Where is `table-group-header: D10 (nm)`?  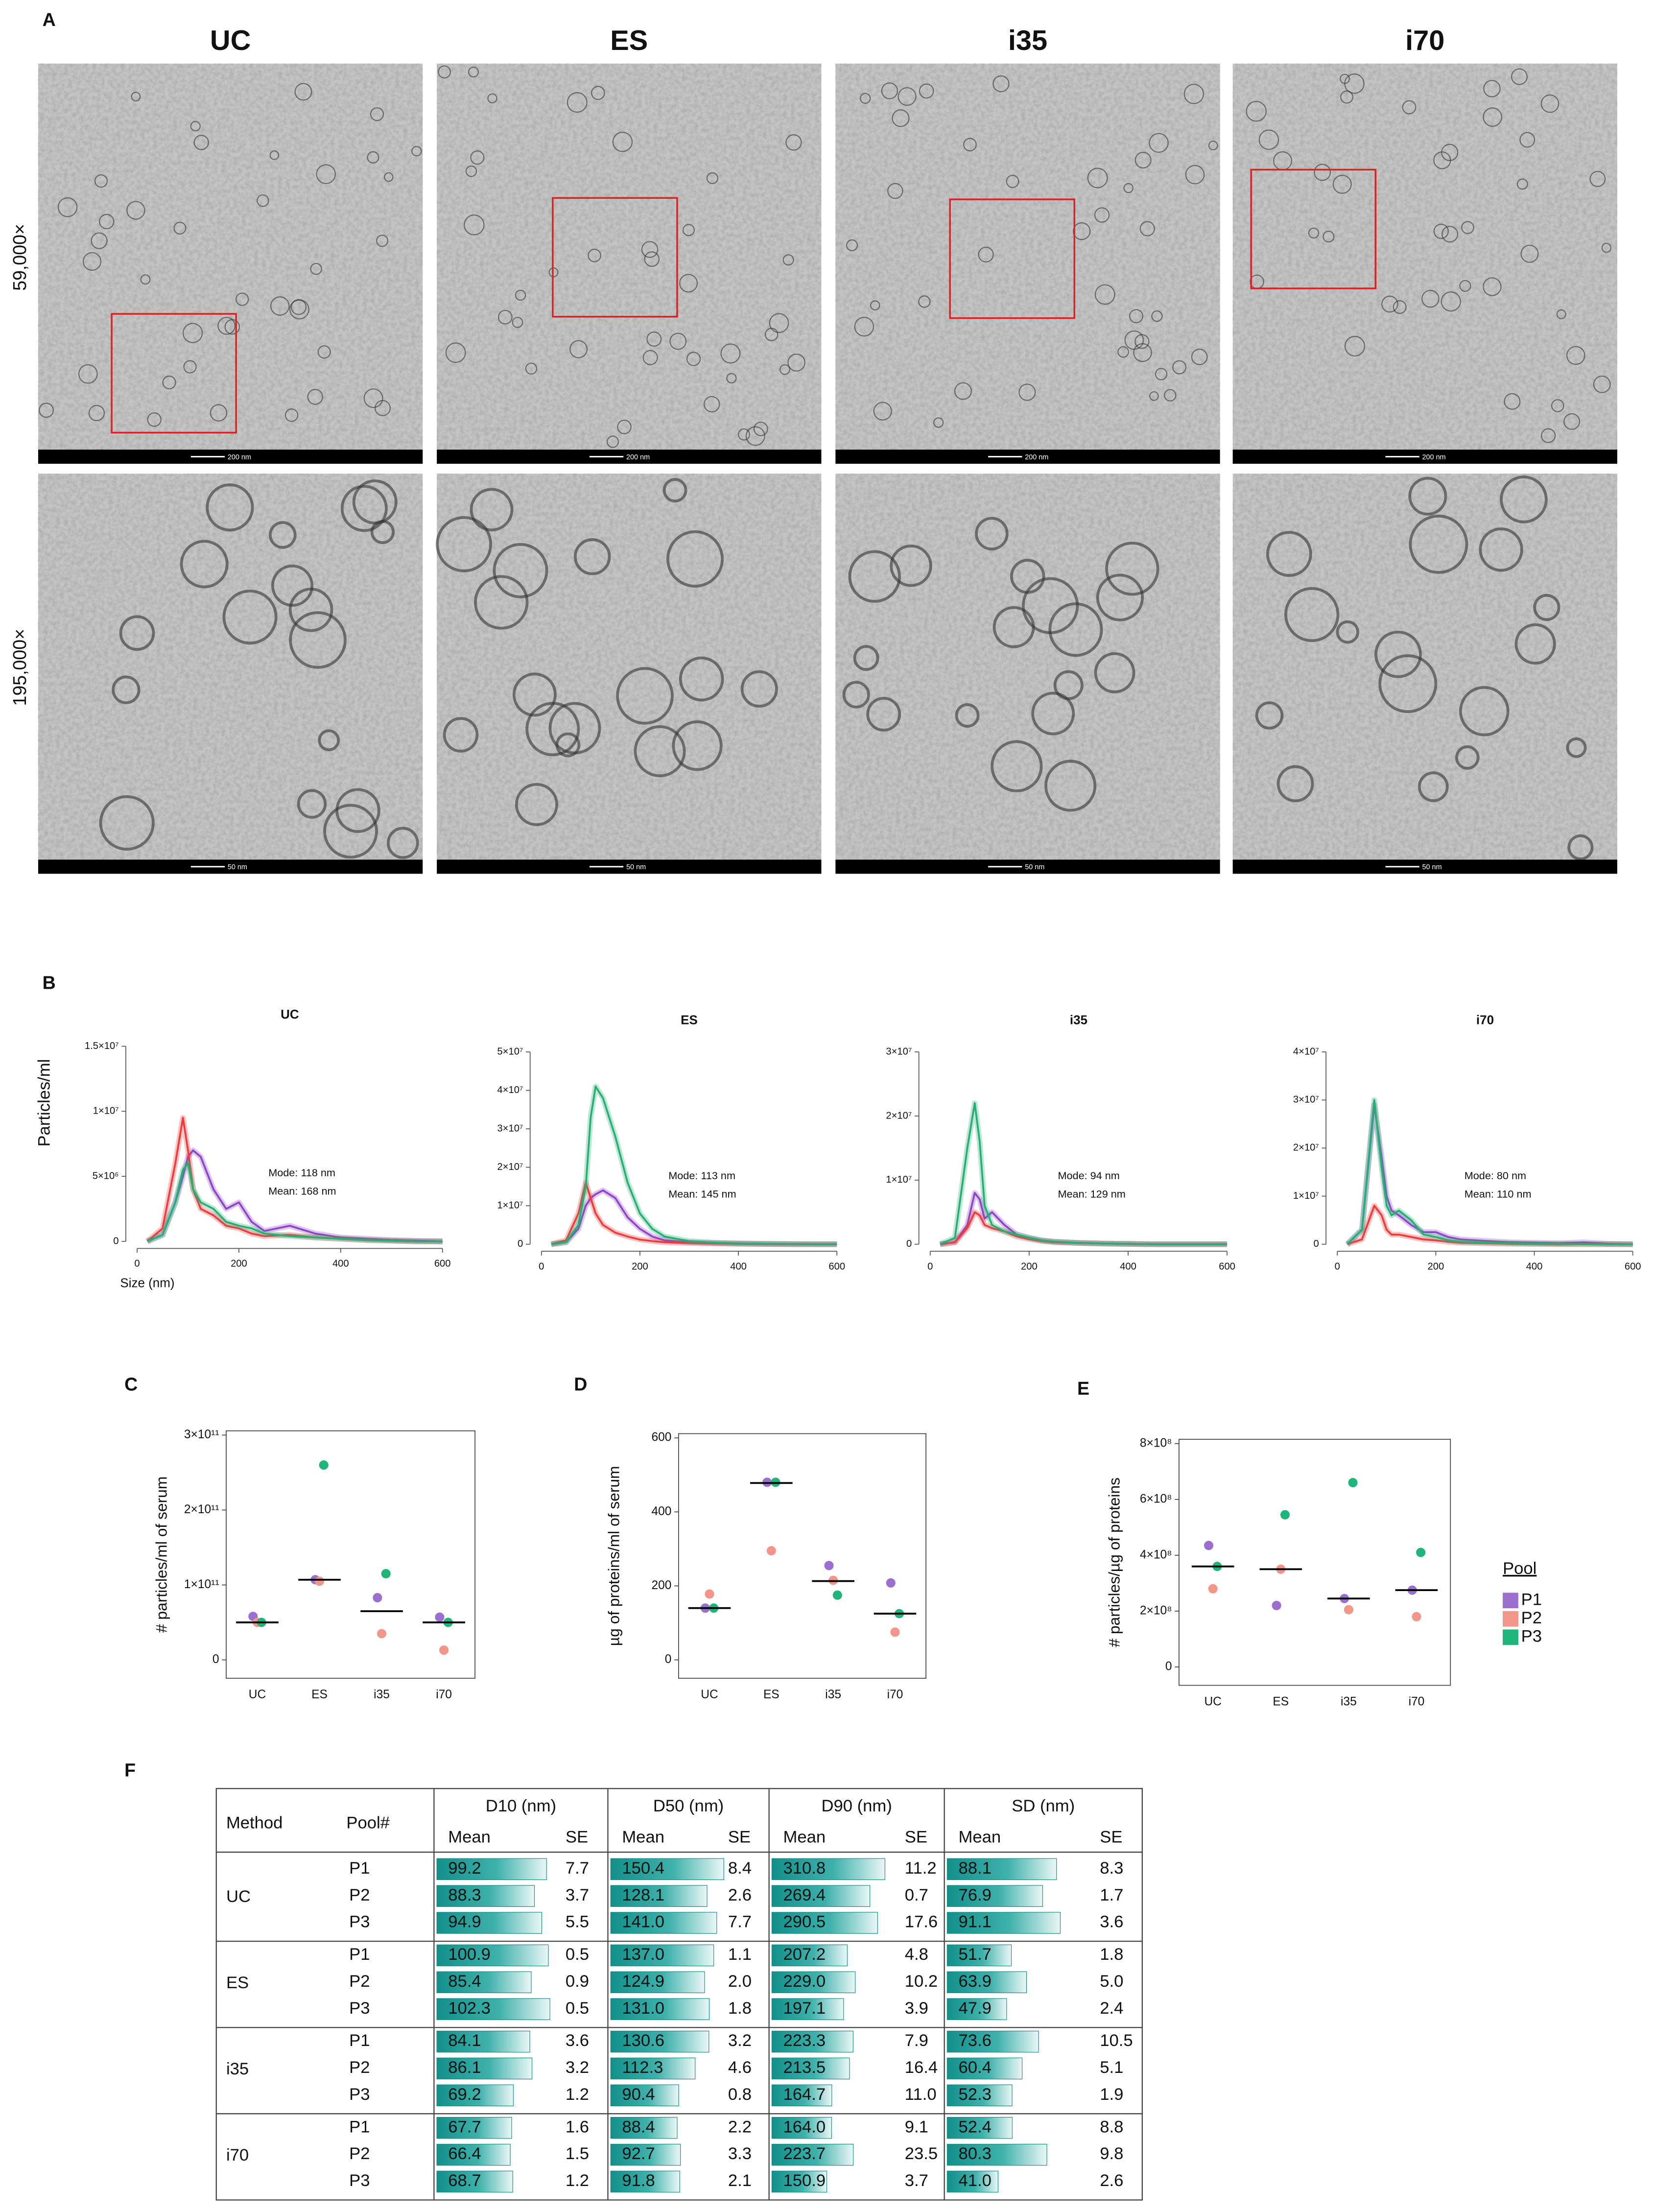 table-group-header: D10 (nm) is located at coordinates (521, 1806).